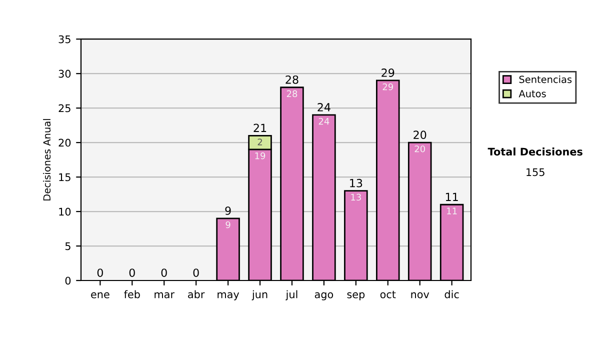  Describe the element at coordinates (545, 80) in the screenshot. I see `legend-label: Sentencias` at that location.